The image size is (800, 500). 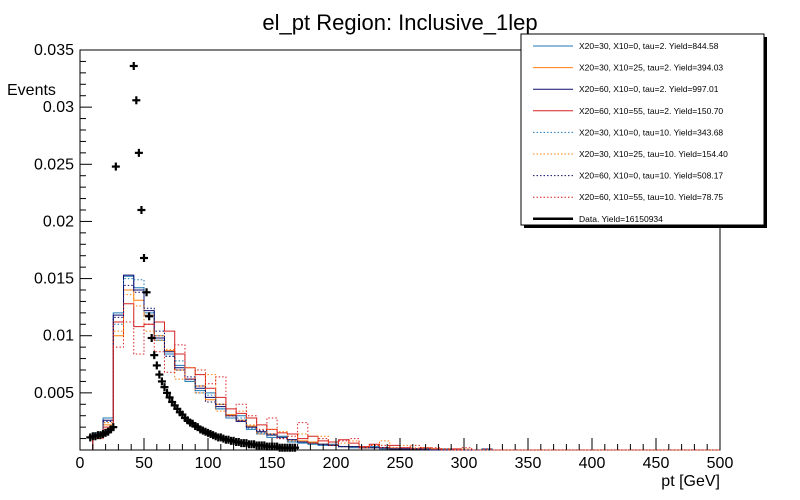 I want to click on x-axis-title: pt [GeV], so click(x=690, y=481).